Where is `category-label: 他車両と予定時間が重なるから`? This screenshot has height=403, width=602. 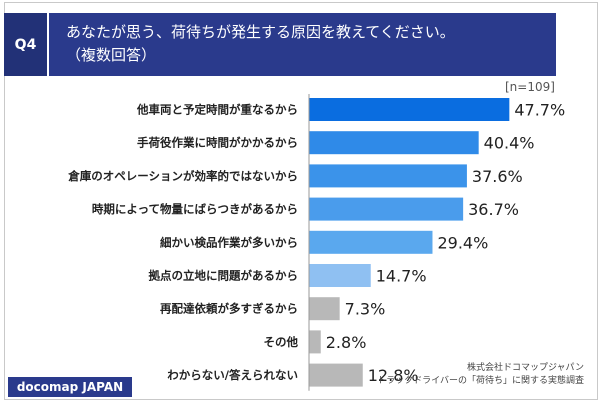
category-label: 他車両と予定時間が重なるから is located at coordinates (217, 110).